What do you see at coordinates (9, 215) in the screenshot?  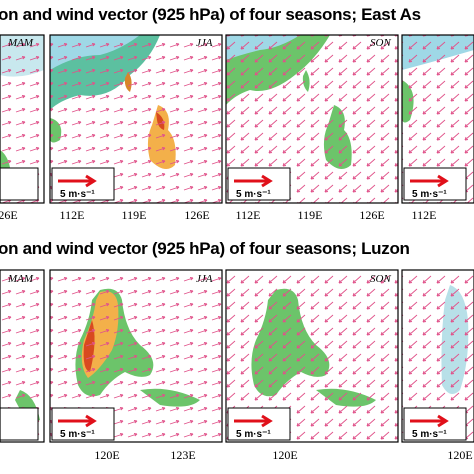 I see `x-tick-label: 26E` at bounding box center [9, 215].